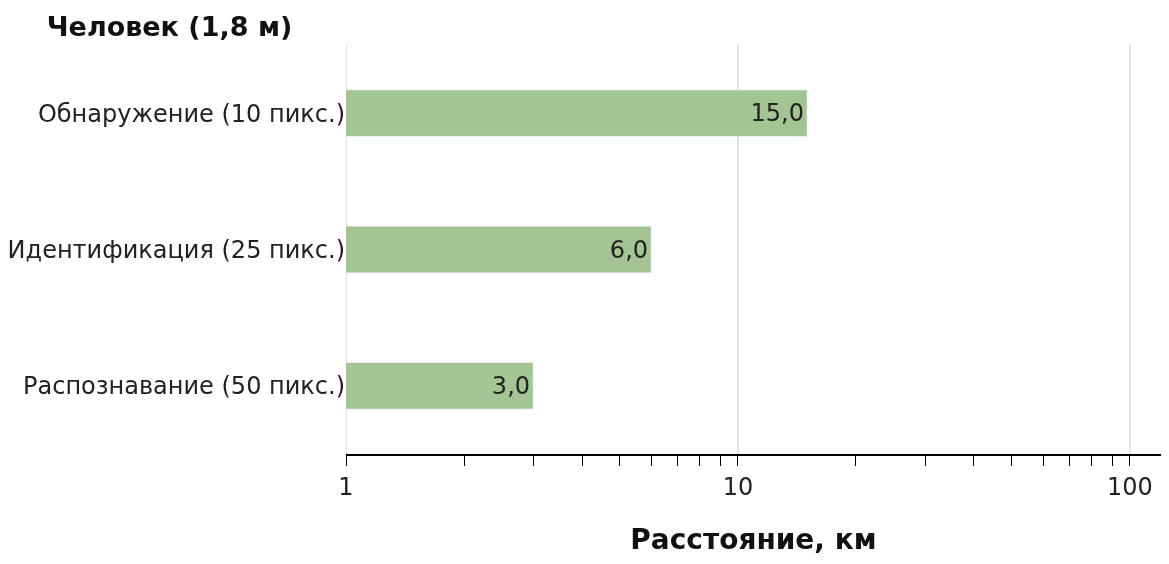 The width and height of the screenshot is (1169, 564). Describe the element at coordinates (184, 386) in the screenshot. I see `y-tick-label: Распознавание (50 пикс.)` at that location.